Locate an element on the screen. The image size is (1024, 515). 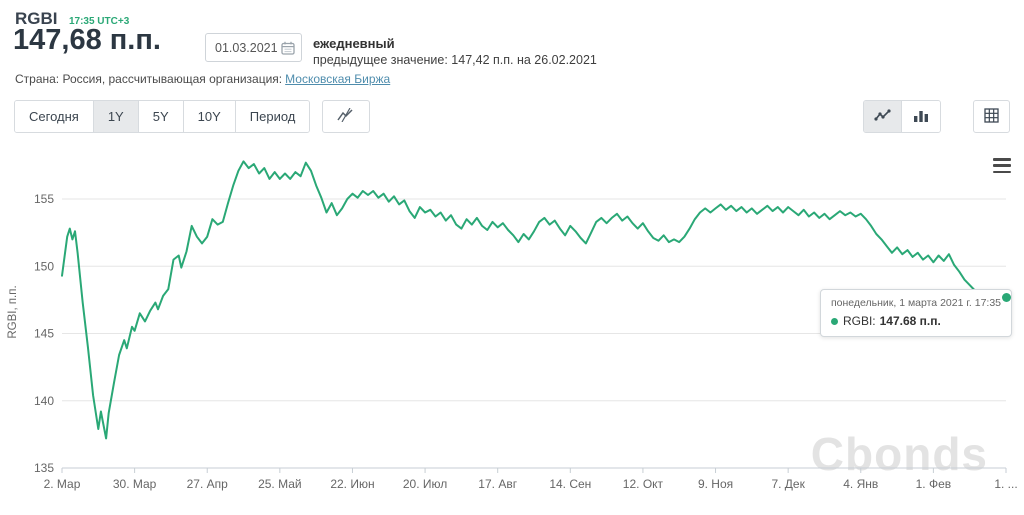
tooltip-series-label: RGBI: is located at coordinates (859, 321).